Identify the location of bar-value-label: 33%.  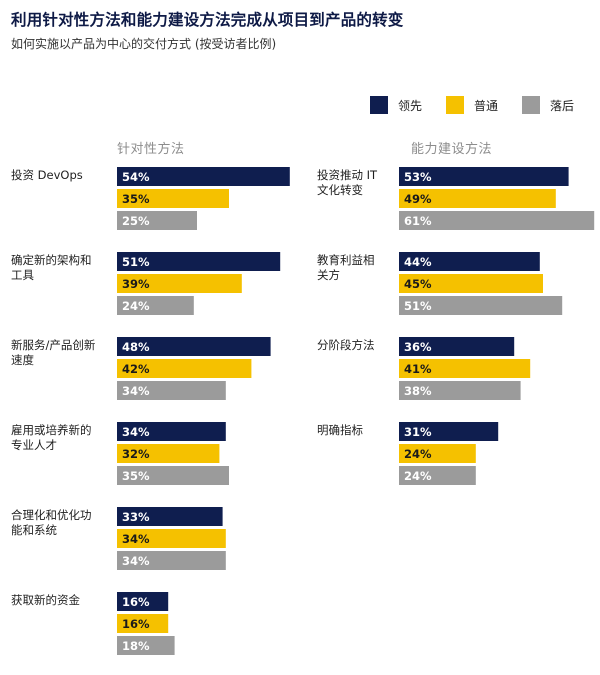
(136, 517).